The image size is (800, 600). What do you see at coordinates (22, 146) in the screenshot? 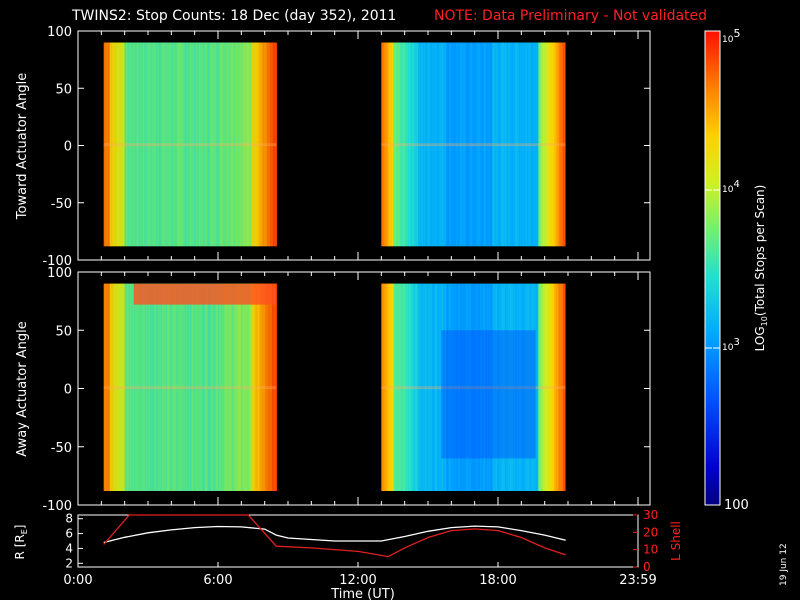
I see `top-ylabel: Toward Actuator Angle` at bounding box center [22, 146].